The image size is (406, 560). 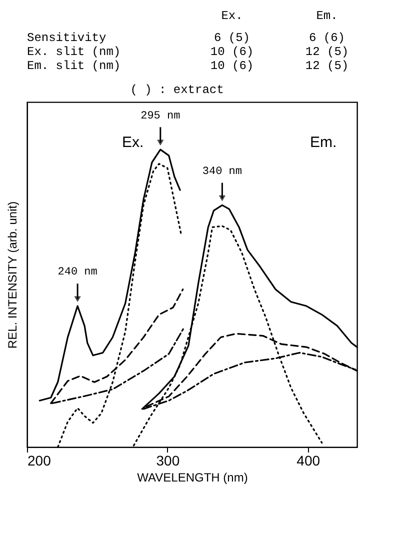 I want to click on text: Ex., so click(x=232, y=16).